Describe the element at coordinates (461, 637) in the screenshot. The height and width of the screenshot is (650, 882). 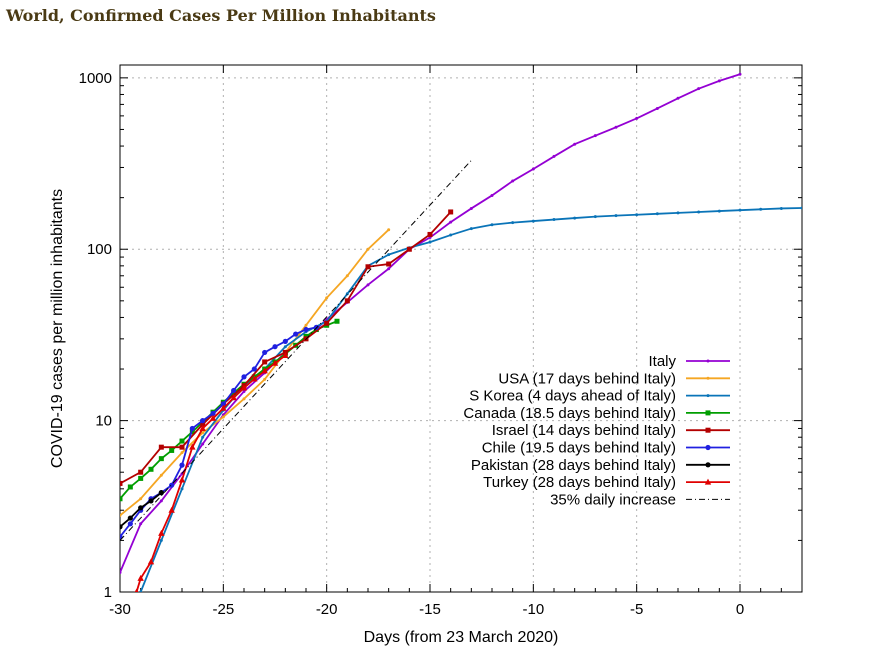
I see `x-axis-label: Days (from 23 March 2020)` at that location.